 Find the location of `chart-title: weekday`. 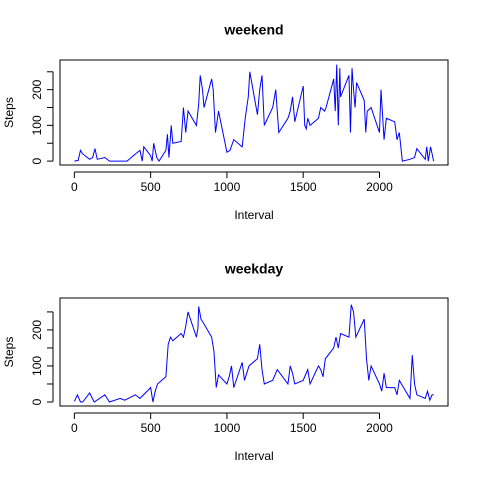

chart-title: weekday is located at coordinates (254, 269).